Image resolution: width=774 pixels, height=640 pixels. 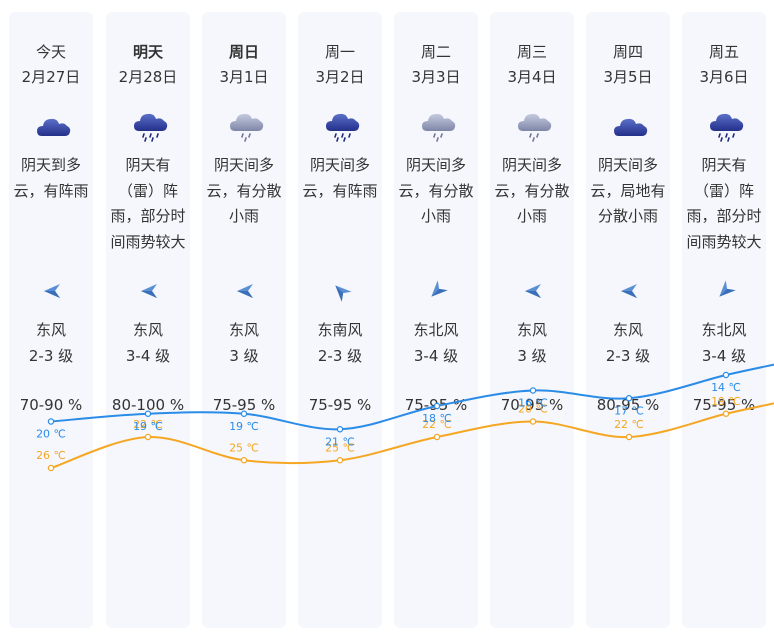 What do you see at coordinates (243, 52) in the screenshot?
I see `day-label: 周日` at bounding box center [243, 52].